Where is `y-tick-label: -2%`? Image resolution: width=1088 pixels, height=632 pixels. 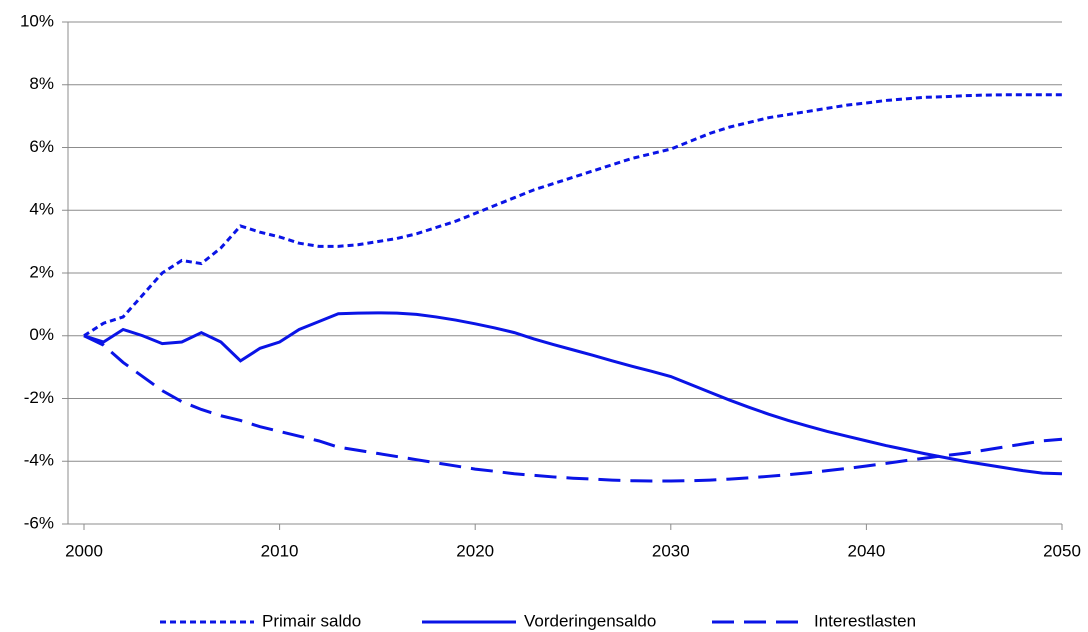 y-tick-label: -2% is located at coordinates (39, 397).